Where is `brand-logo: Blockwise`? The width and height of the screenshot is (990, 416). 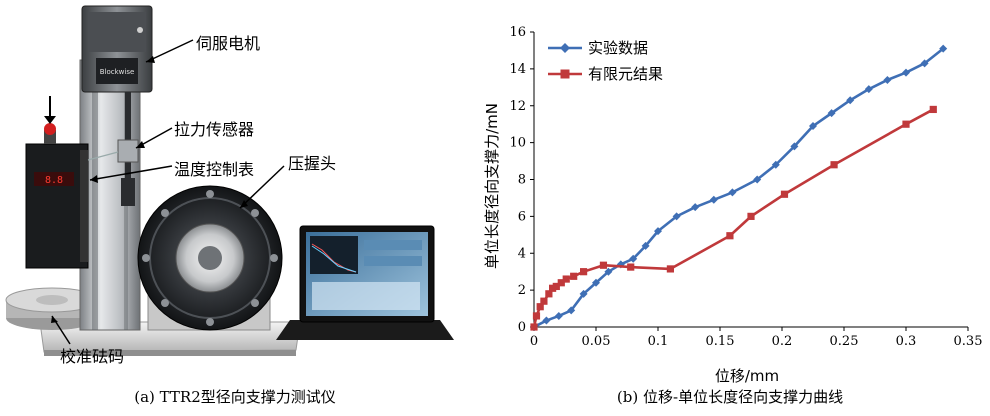
brand-logo: Blockwise is located at coordinates (117, 72).